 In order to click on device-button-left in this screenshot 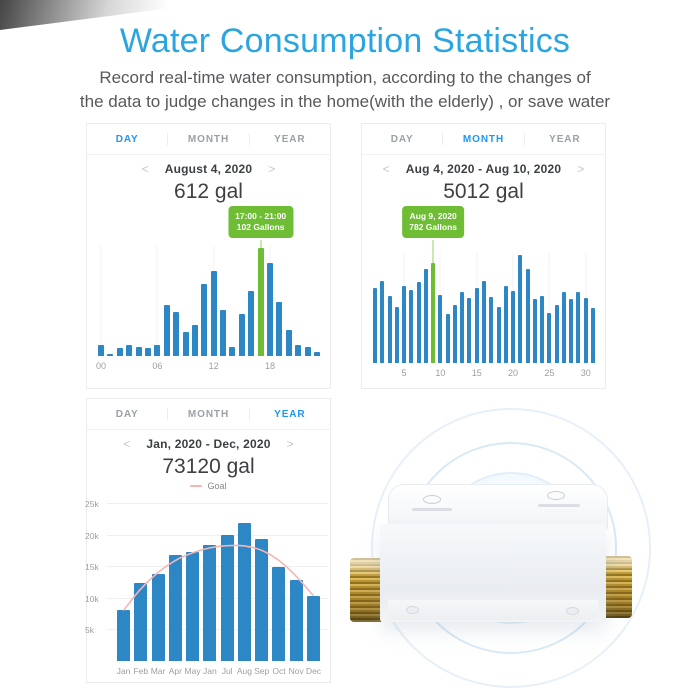, I will do `click(432, 499)`.